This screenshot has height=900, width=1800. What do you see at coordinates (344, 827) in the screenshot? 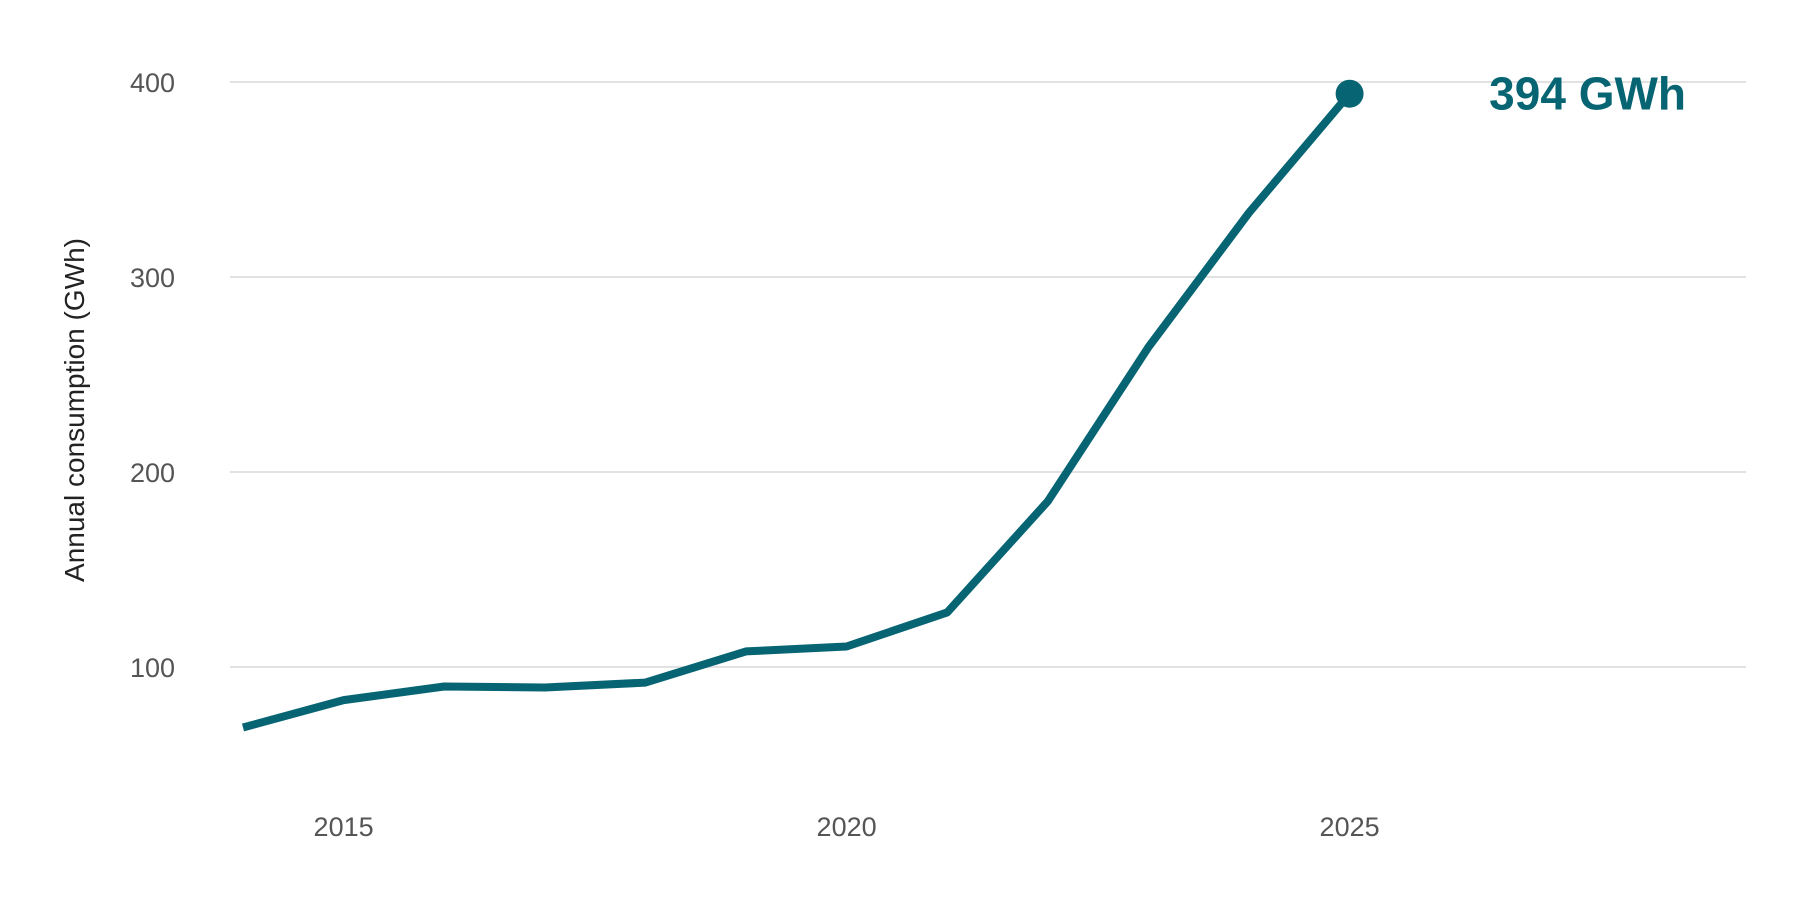
I see `x-tick-label-2015: 2015` at bounding box center [344, 827].